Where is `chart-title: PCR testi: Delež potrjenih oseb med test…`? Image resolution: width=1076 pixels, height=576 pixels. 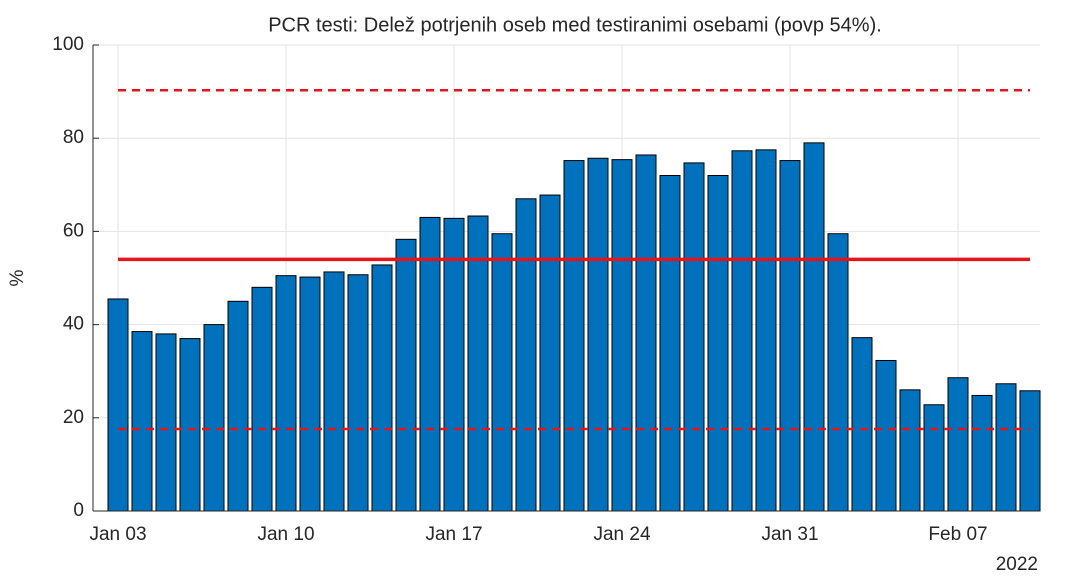
chart-title: PCR testi: Delež potrjenih oseb med test… is located at coordinates (575, 25).